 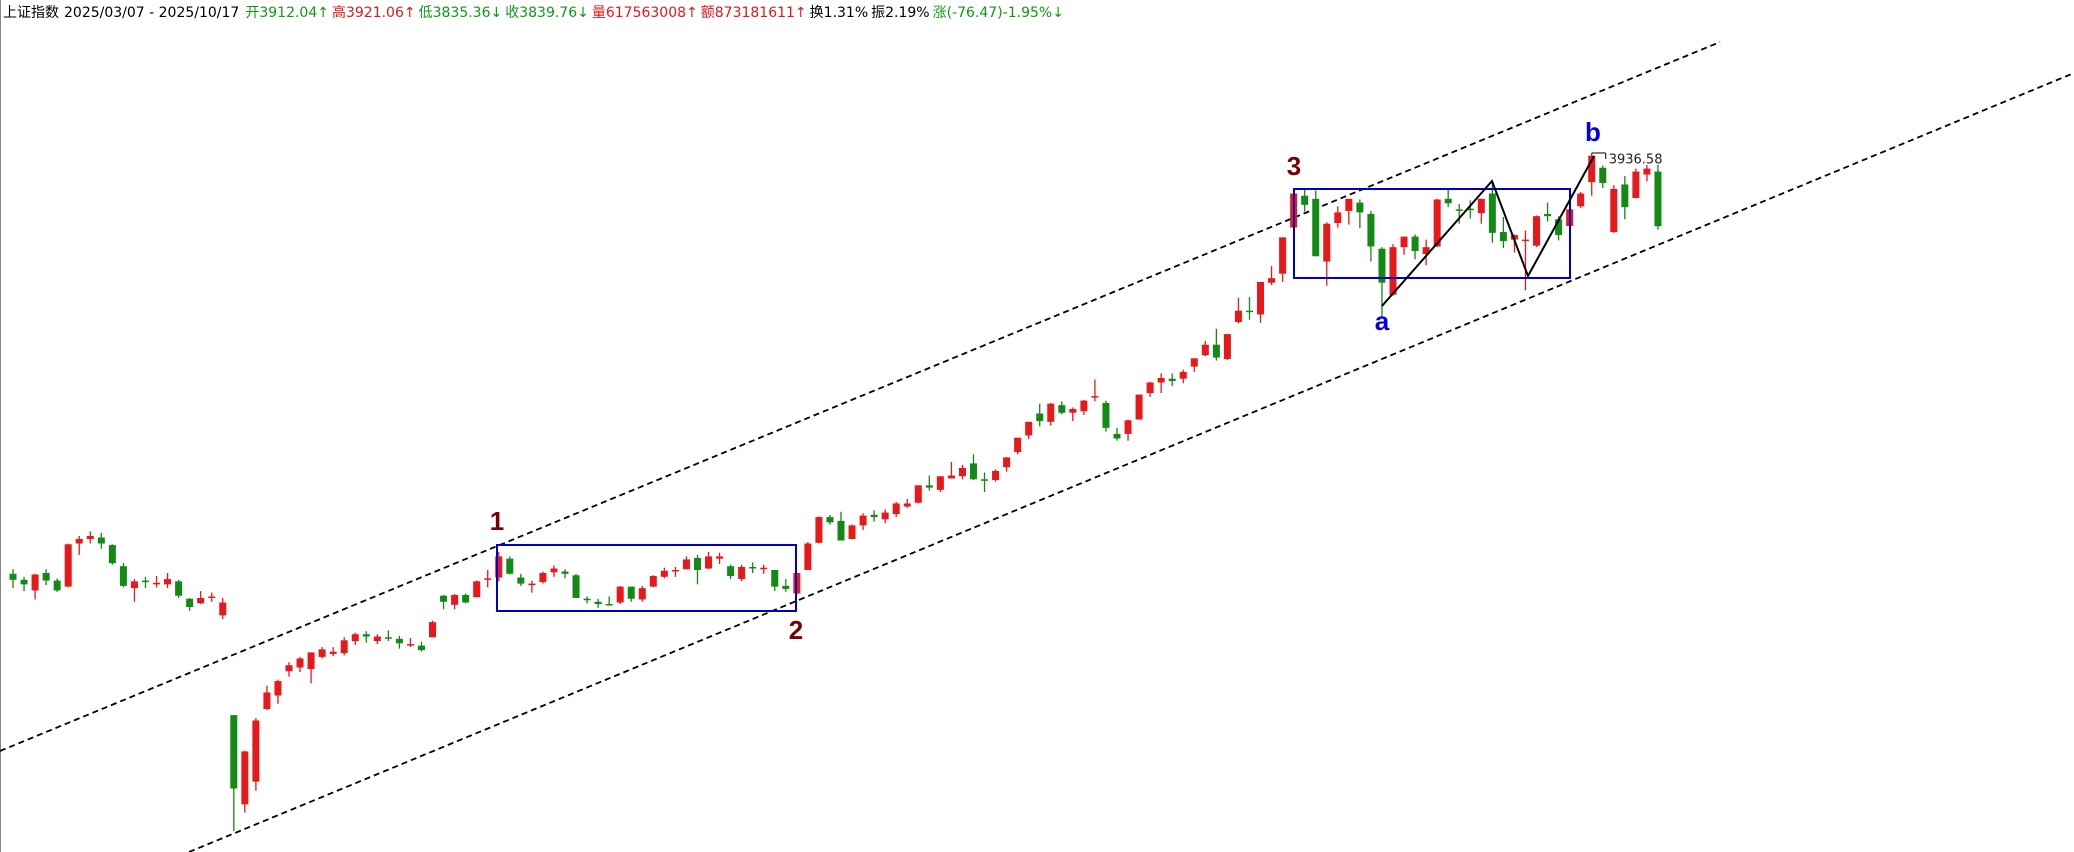 I want to click on quote-item: 振2.19%, so click(x=900, y=13).